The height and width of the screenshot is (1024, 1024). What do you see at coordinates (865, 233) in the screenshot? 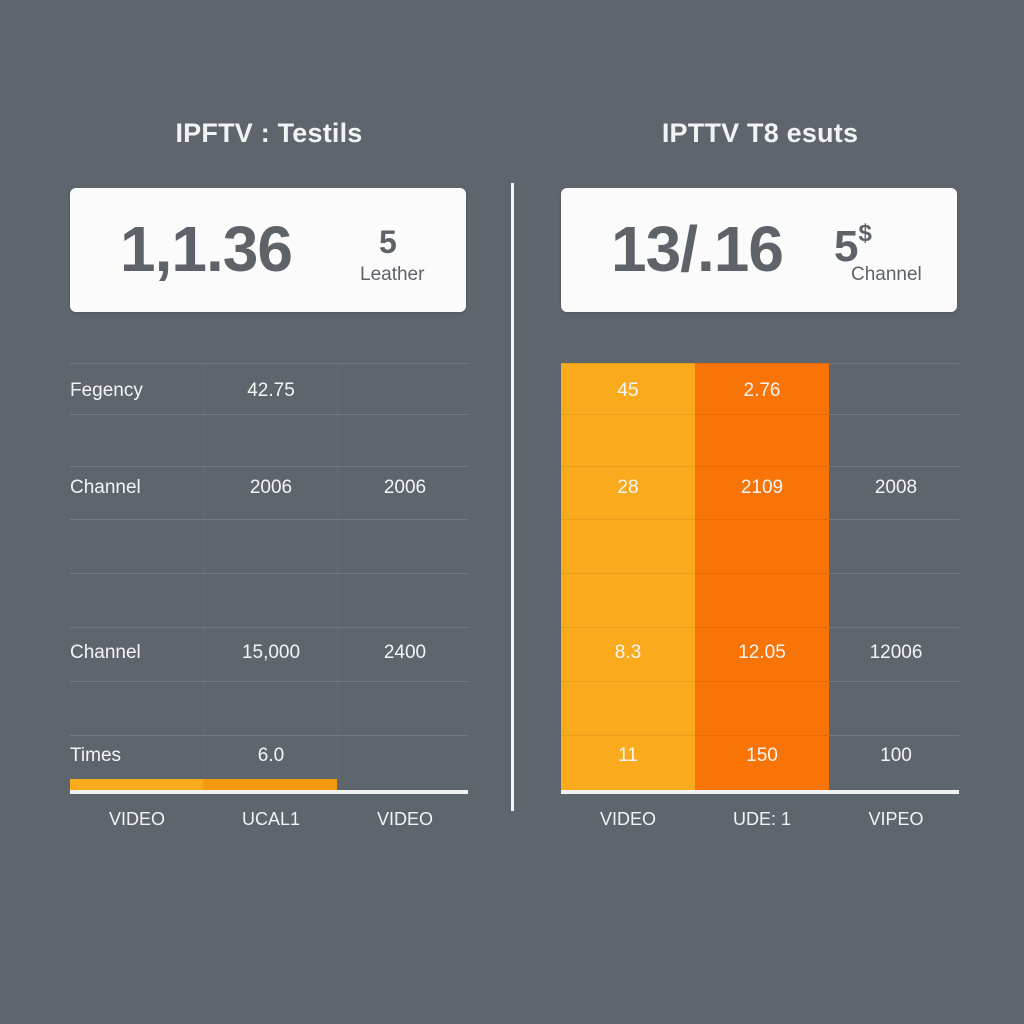
I see `dollar-sign-icon: $` at bounding box center [865, 233].